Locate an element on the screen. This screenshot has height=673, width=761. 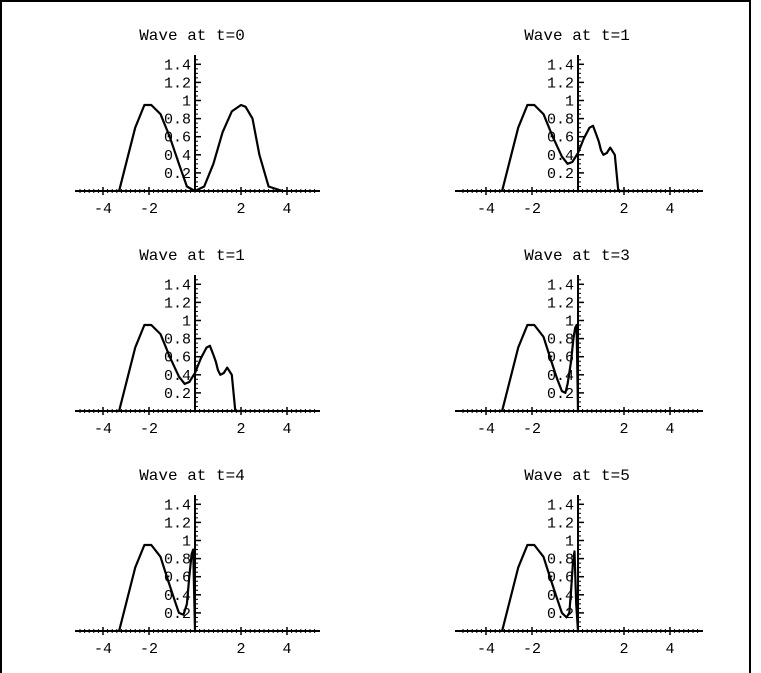
panel-title: Wave at t=5 is located at coordinates (577, 476).